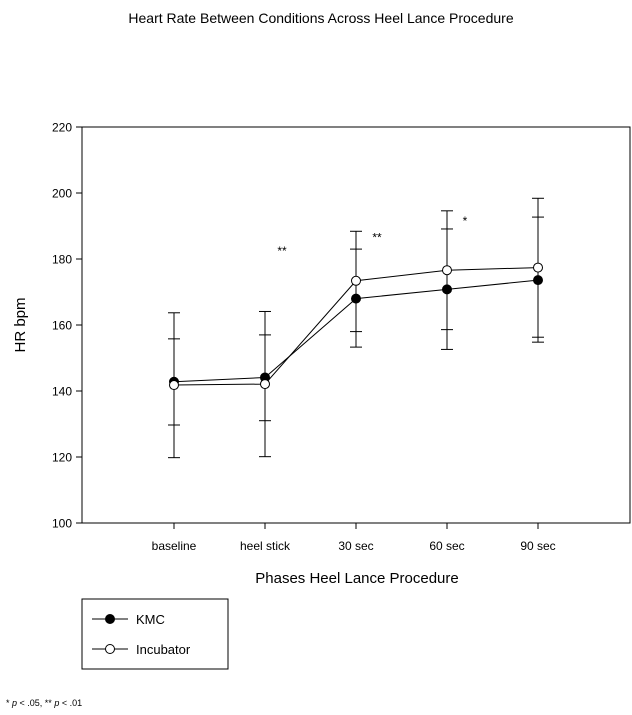 This screenshot has width=632, height=715. I want to click on significance-annotations: *****, so click(372, 236).